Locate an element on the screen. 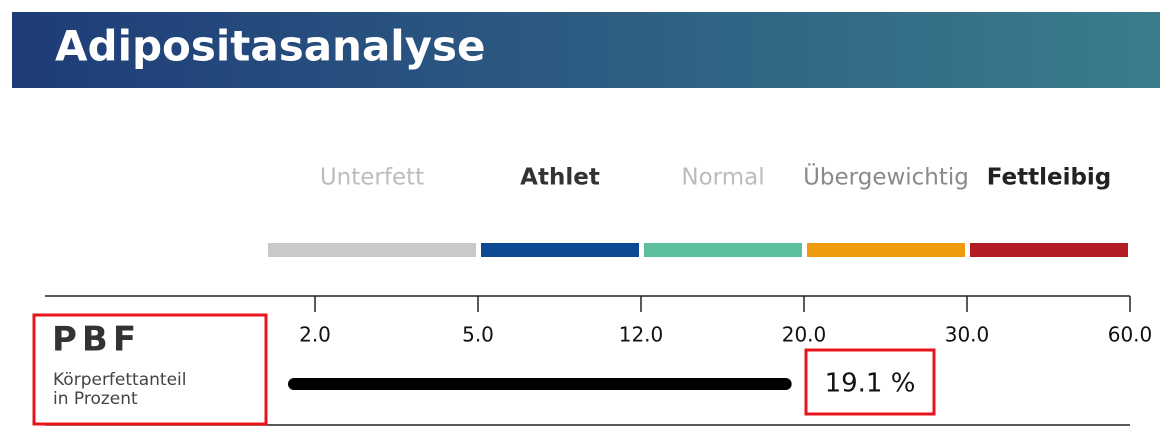  category-label: Fettleibig is located at coordinates (1049, 178).